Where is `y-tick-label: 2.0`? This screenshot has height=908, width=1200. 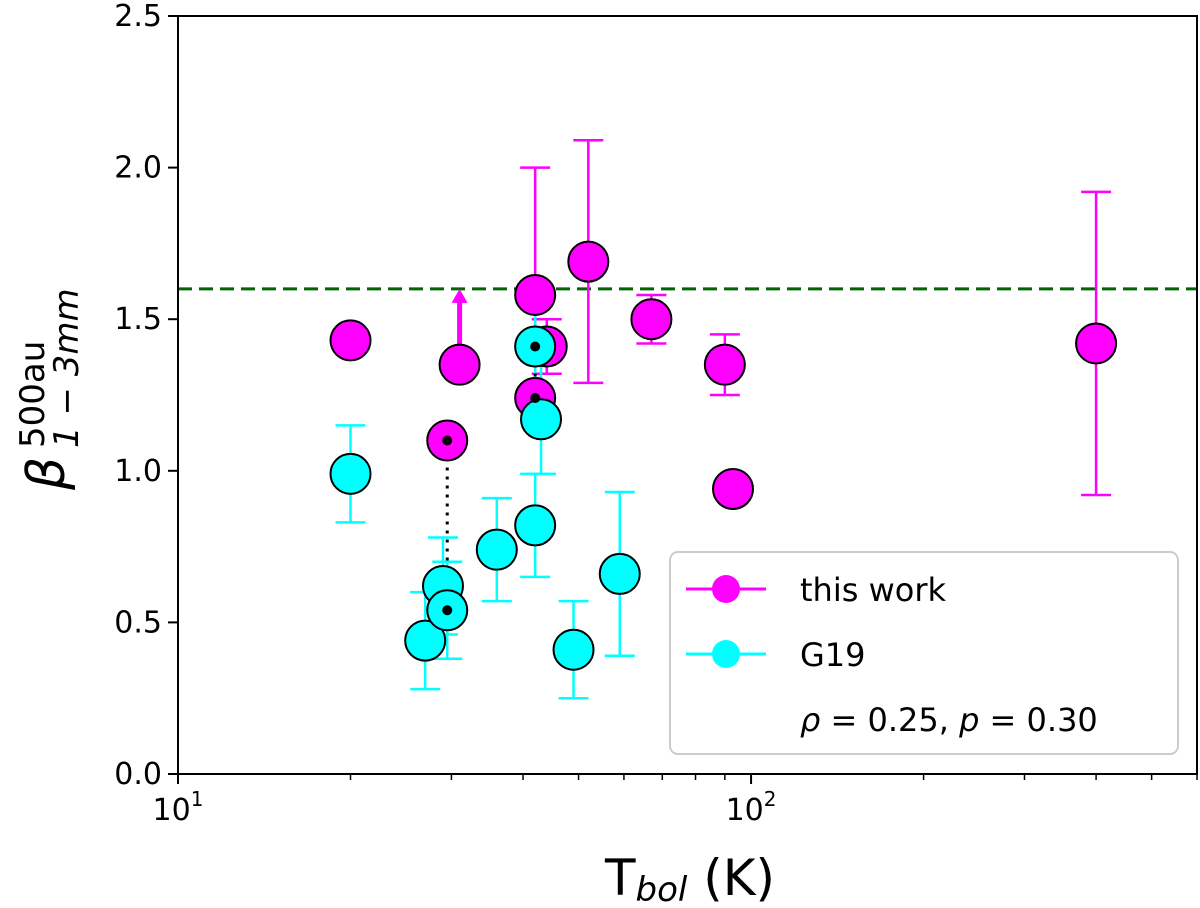
y-tick-label: 2.0 is located at coordinates (138, 168).